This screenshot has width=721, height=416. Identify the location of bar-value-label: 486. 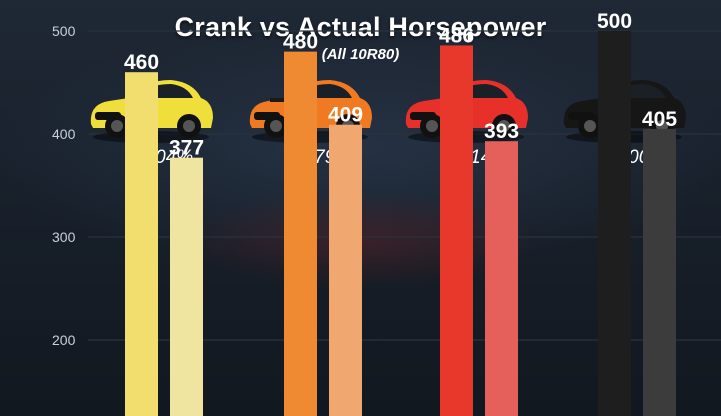
(456, 35).